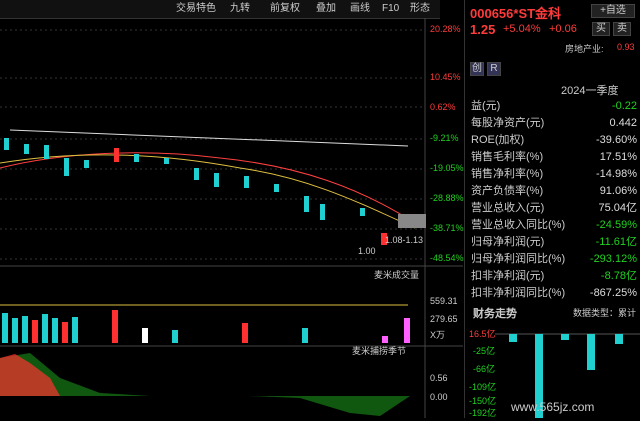 Image resolution: width=640 pixels, height=421 pixels. Describe the element at coordinates (563, 29) in the screenshot. I see `change-value: +0.06` at that location.